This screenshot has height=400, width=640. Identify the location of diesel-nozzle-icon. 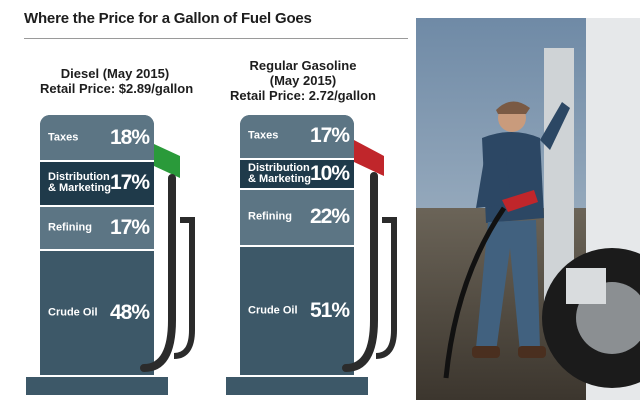
(167, 161).